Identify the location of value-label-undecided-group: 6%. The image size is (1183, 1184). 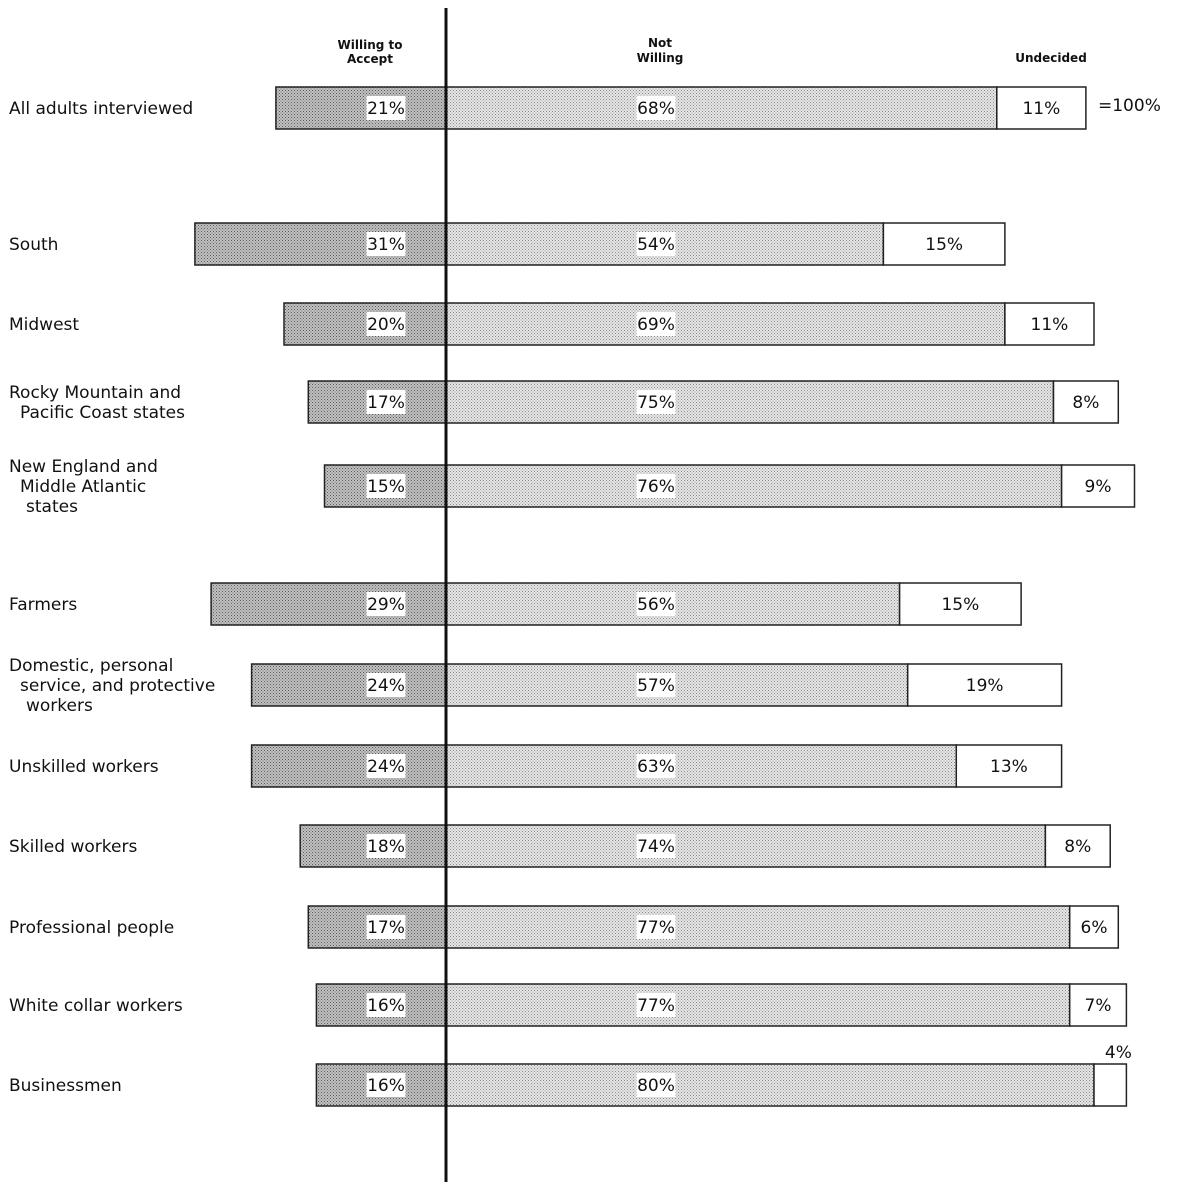
(1094, 928).